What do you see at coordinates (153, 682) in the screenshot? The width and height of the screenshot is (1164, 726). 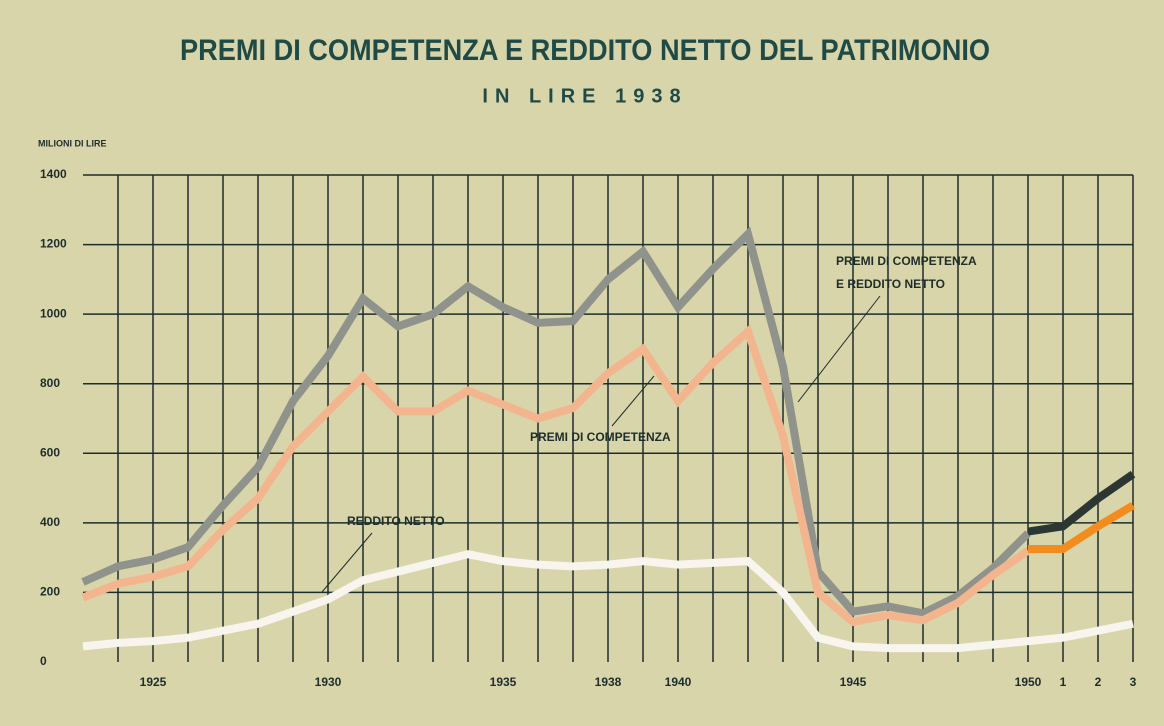 I see `x-tick-label: 1925` at bounding box center [153, 682].